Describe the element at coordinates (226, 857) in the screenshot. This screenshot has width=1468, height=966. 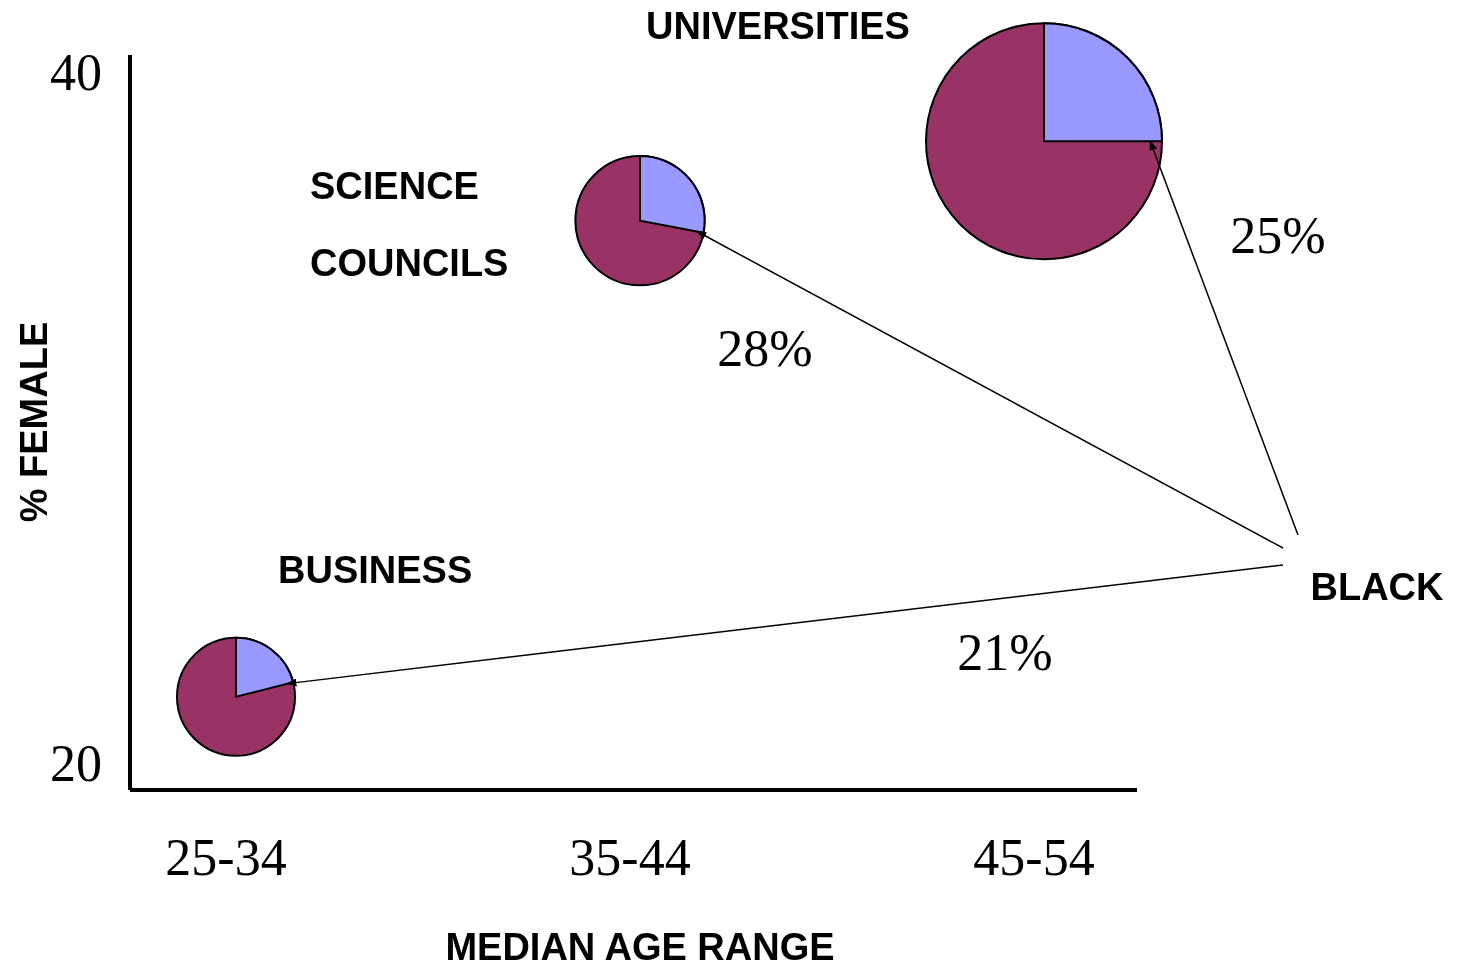
I see `x-tick-label: 25-34` at that location.